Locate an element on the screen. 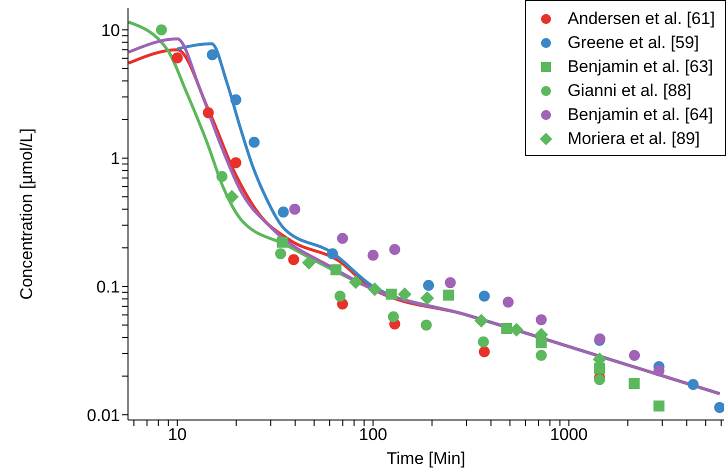 This screenshot has width=726, height=476. y-axis-title: Concentration [µmol/L] is located at coordinates (26, 214).